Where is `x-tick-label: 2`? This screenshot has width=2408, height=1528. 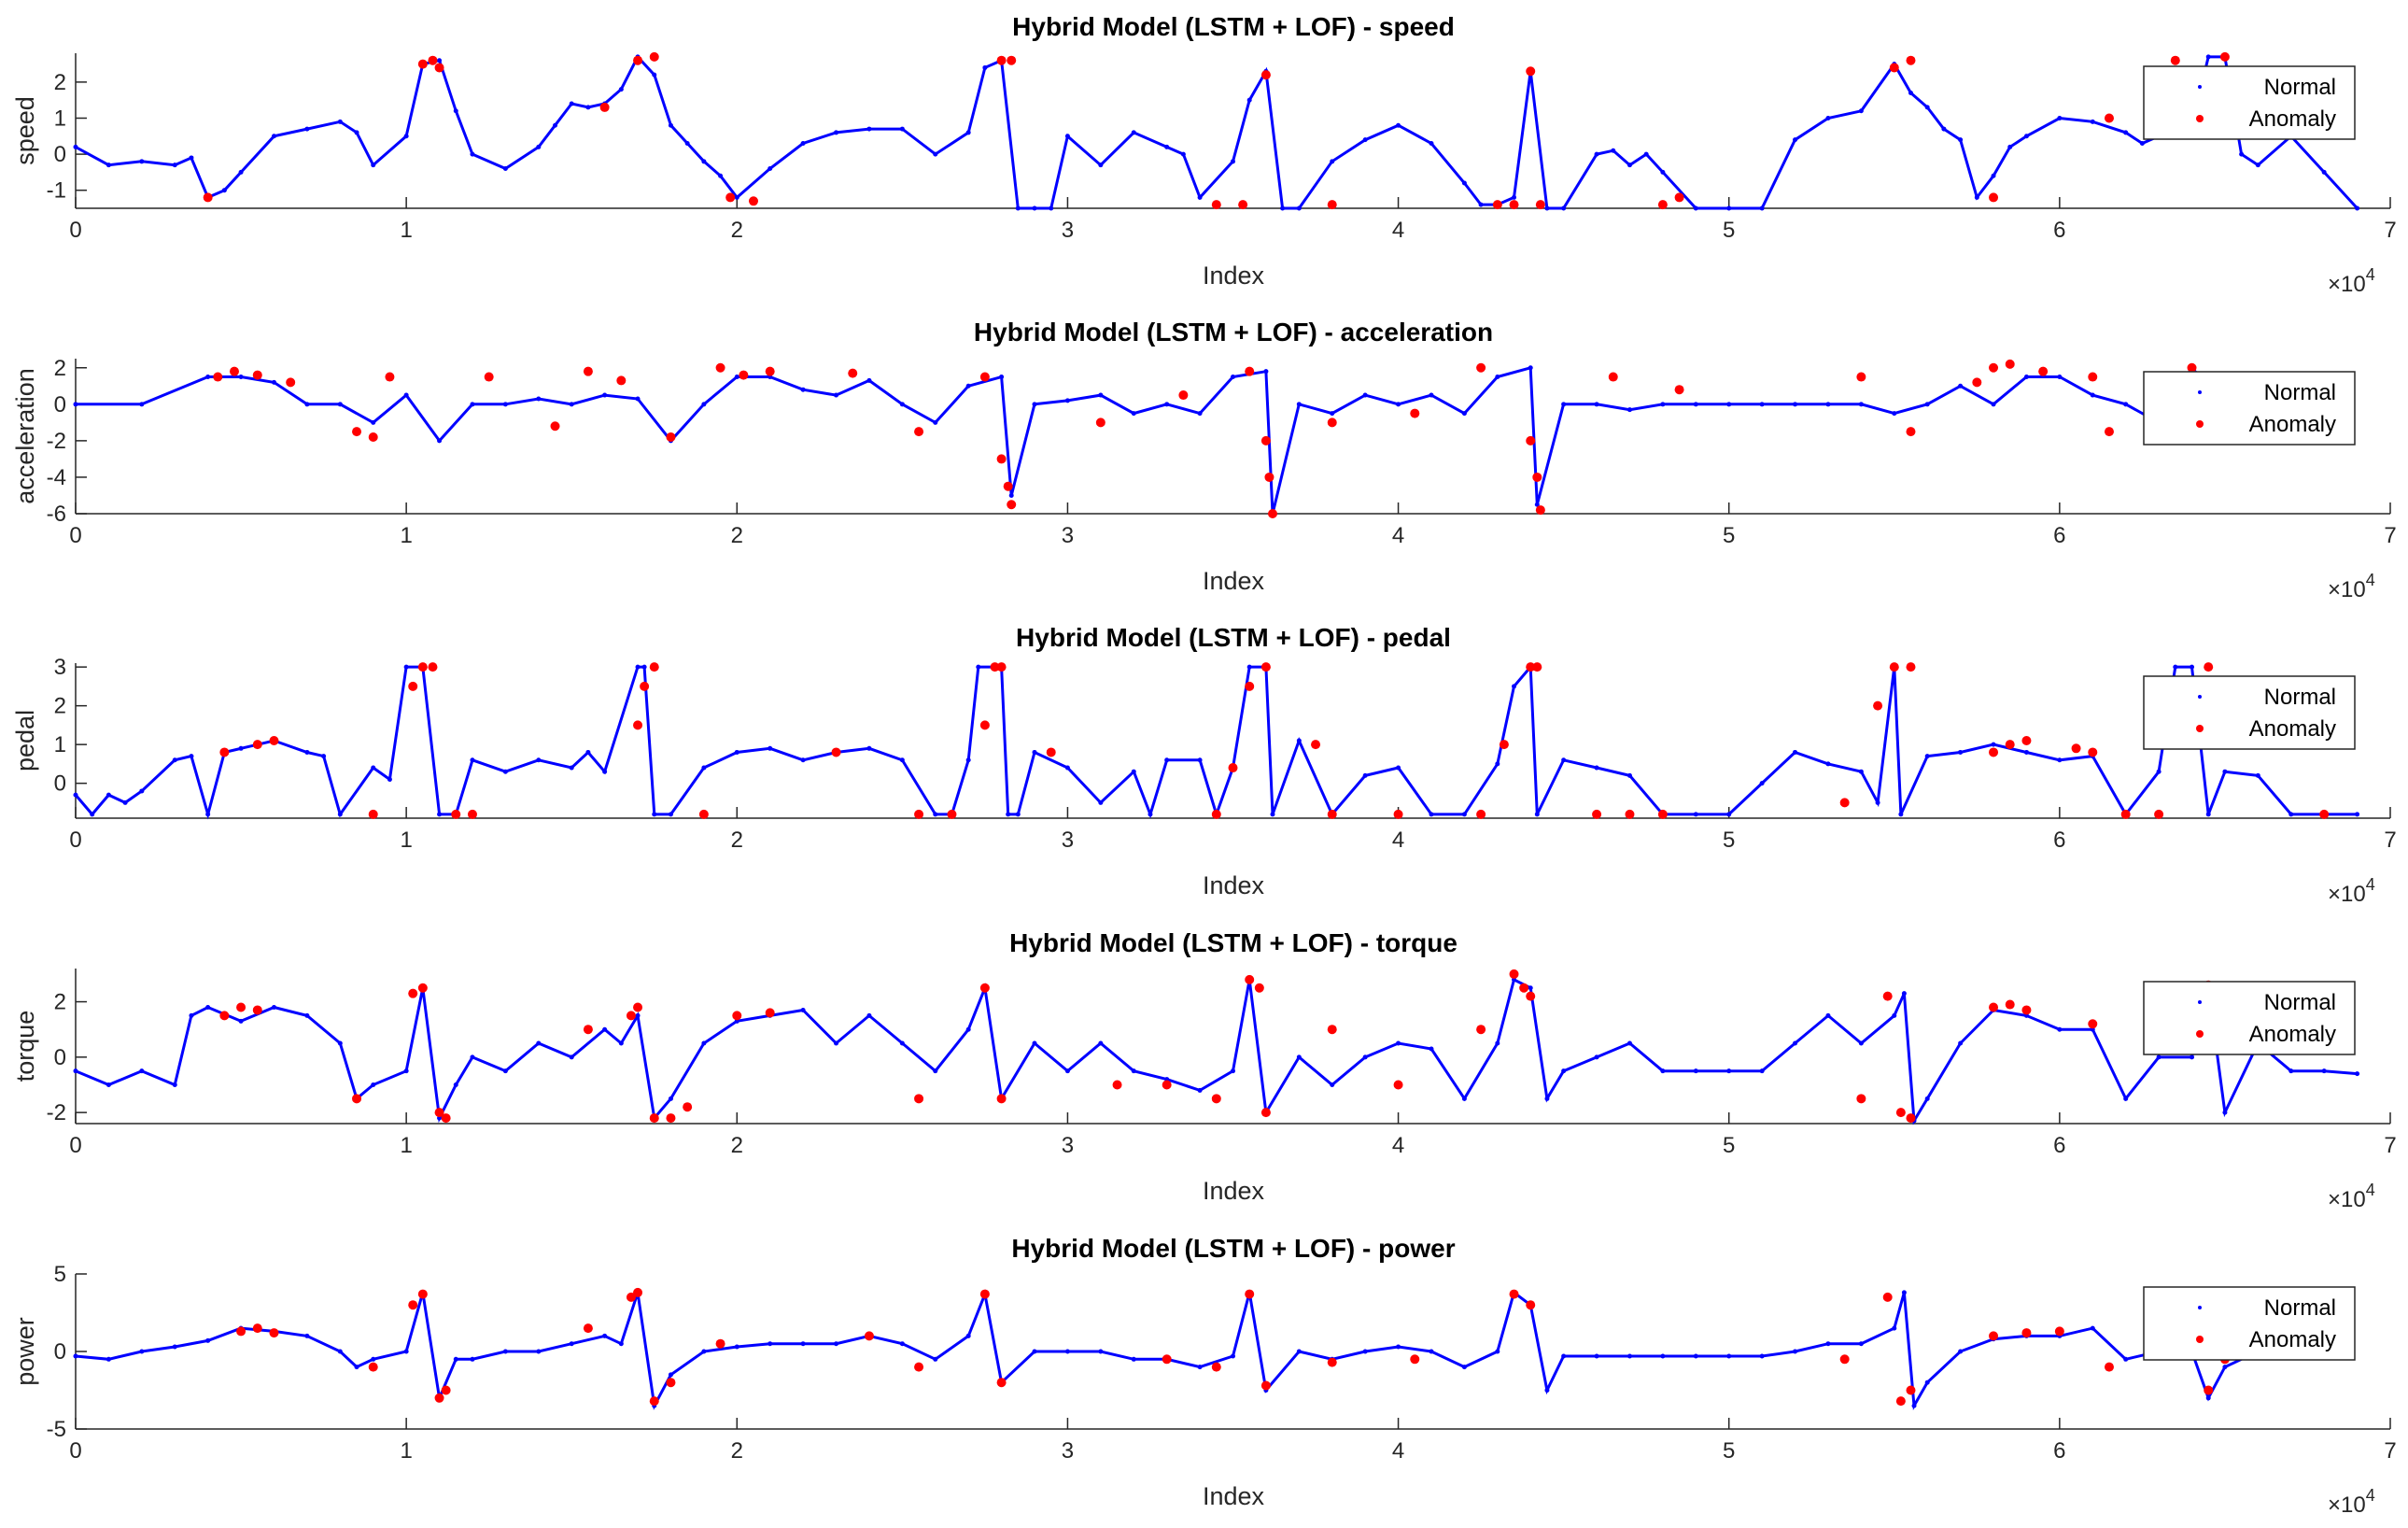
x-tick-label: 2 is located at coordinates (737, 840).